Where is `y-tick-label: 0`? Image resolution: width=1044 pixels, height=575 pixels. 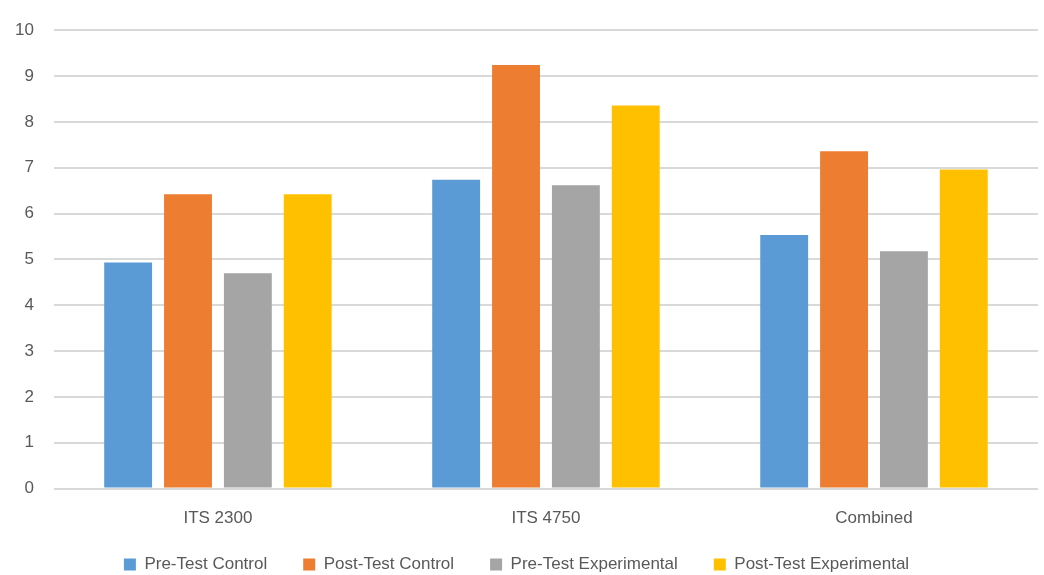 y-tick-label: 0 is located at coordinates (29, 488).